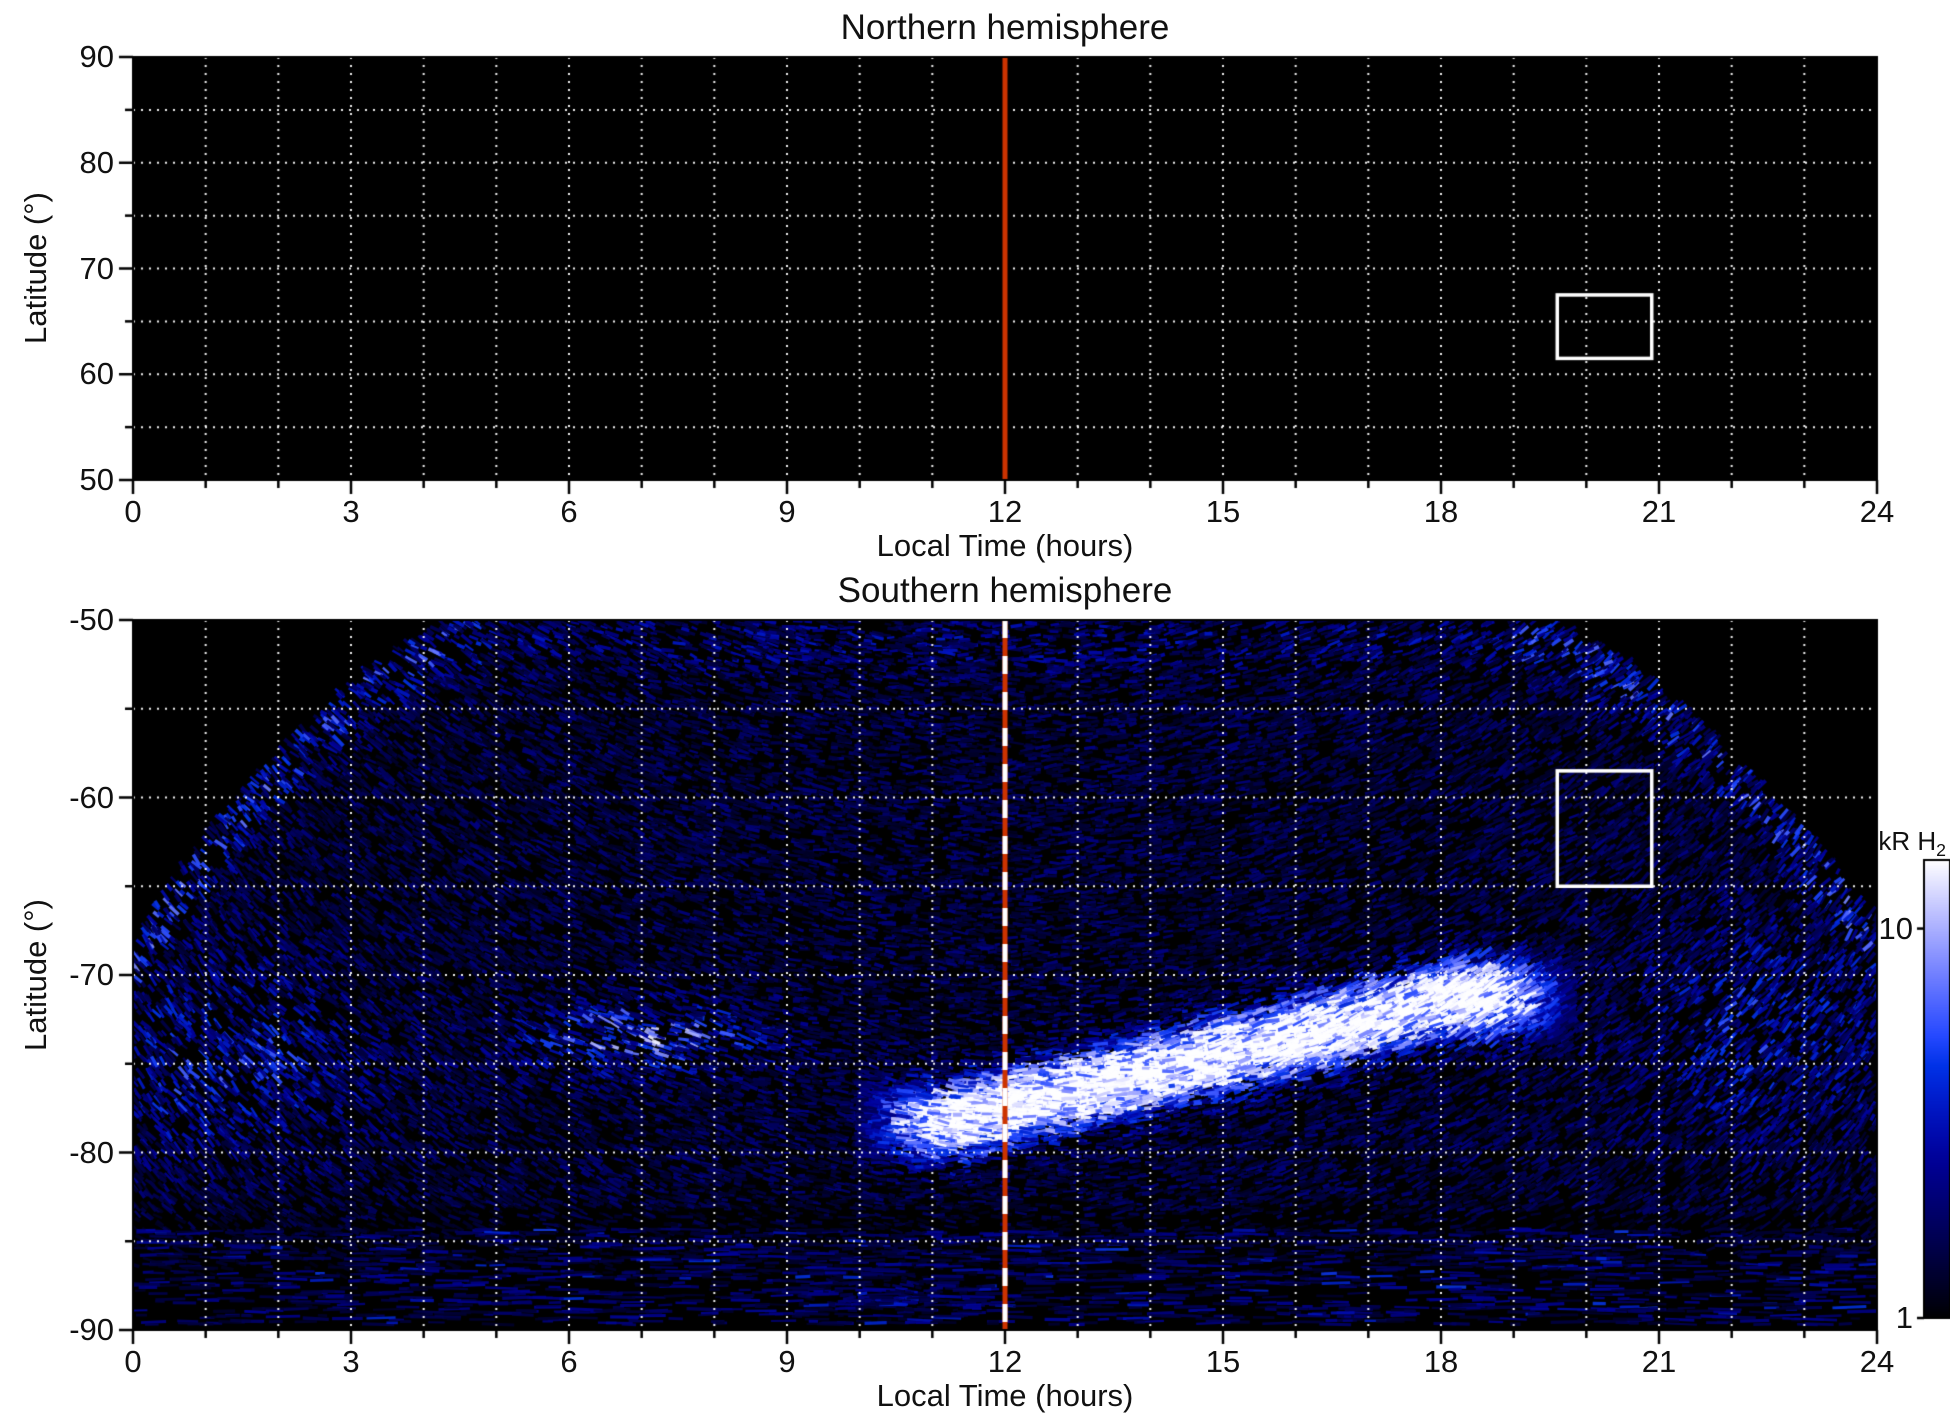 The image size is (1950, 1423). Describe the element at coordinates (1941, 850) in the screenshot. I see `colorbar-label-sub: 2` at that location.